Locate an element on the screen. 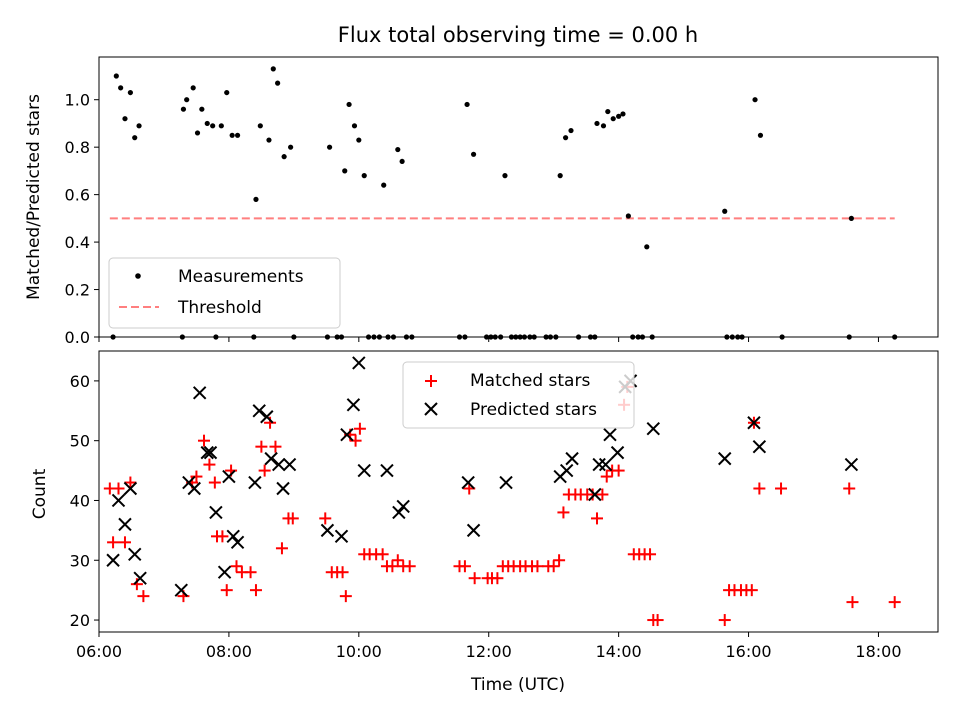 This screenshot has width=960, height=724. top-y-tick-label: 0.6 is located at coordinates (77, 195).